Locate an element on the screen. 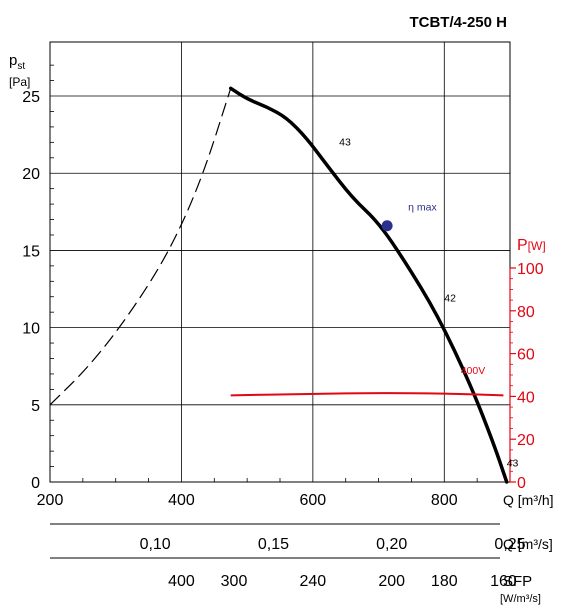 This screenshot has width=570, height=605. x3-axis-unit: SFP is located at coordinates (517, 581).